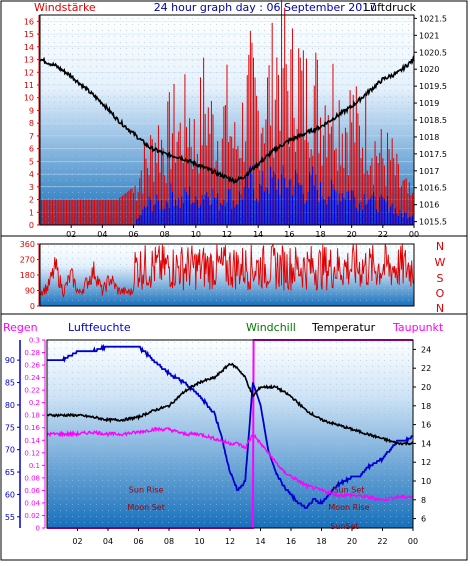 This screenshot has width=470, height=566. Describe the element at coordinates (10, 383) in the screenshot. I see `humidity-tick-label: 85` at that location.